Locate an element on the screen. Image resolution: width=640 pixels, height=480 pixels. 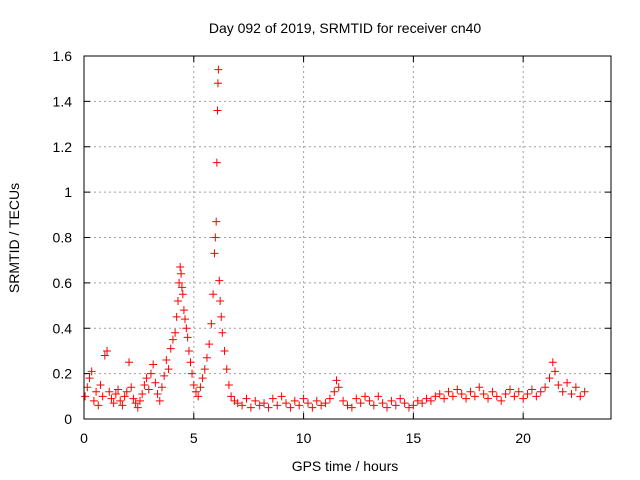
x-tick-label: 0 is located at coordinates (84, 438).